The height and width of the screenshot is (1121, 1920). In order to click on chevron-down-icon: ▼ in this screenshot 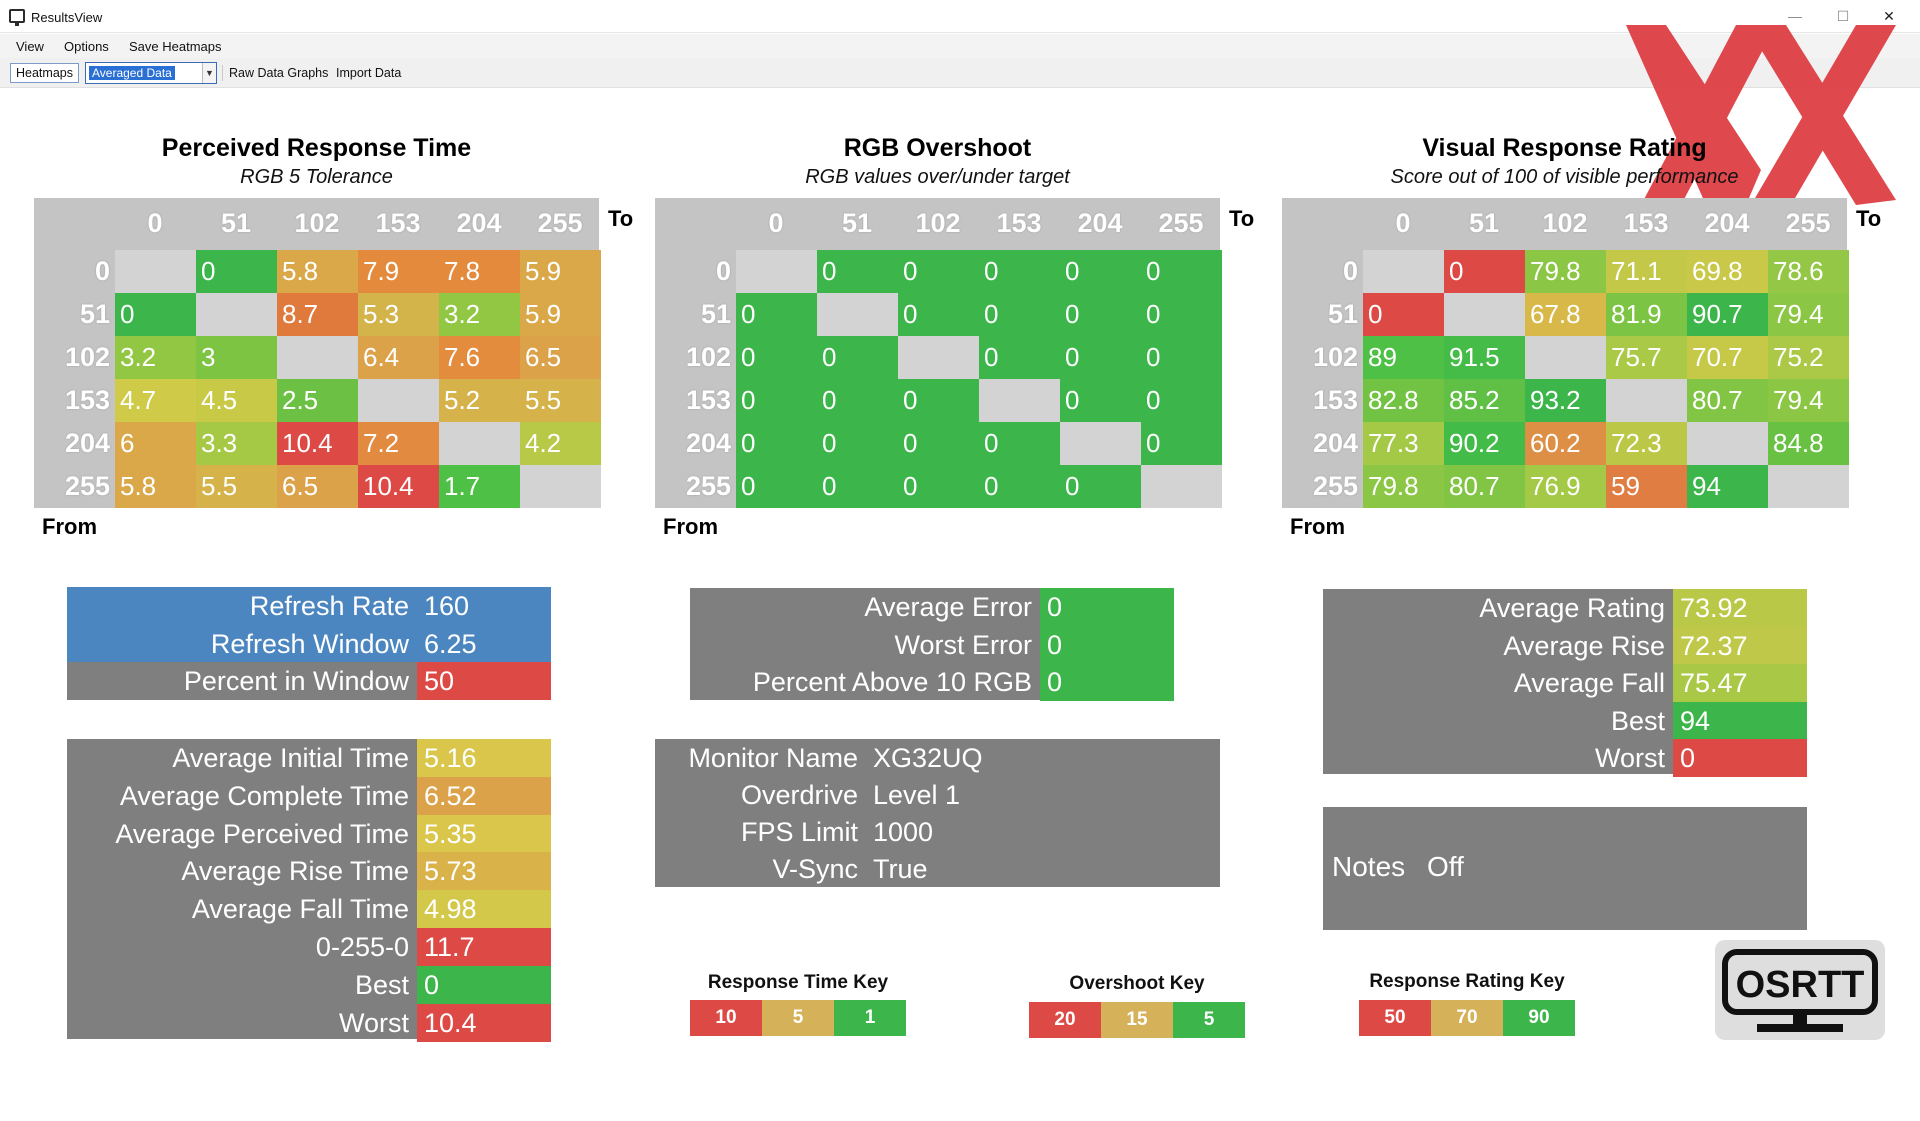, I will do `click(209, 73)`.